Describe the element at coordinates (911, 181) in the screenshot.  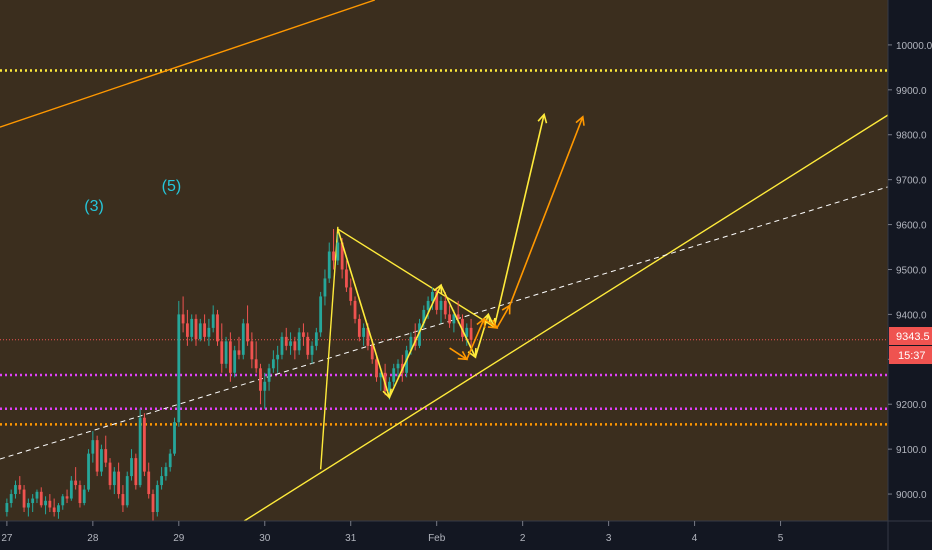
I see `y-tick-label: 9700.0` at that location.